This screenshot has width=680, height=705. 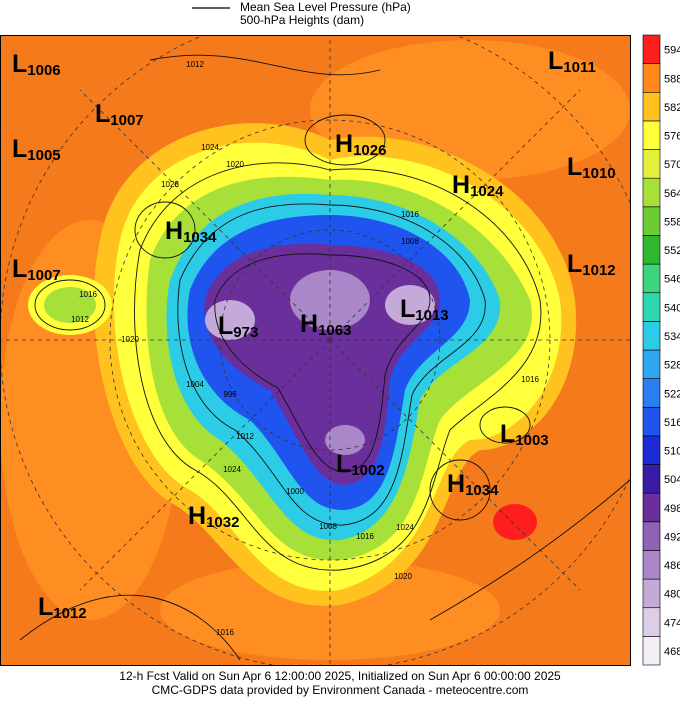 I want to click on colorbar-label: 594, so click(x=672, y=51).